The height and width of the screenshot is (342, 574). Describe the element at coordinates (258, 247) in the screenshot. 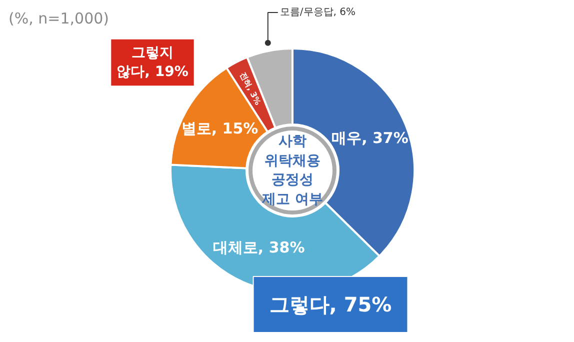

I see `slice-label: 대체로, 38%` at that location.